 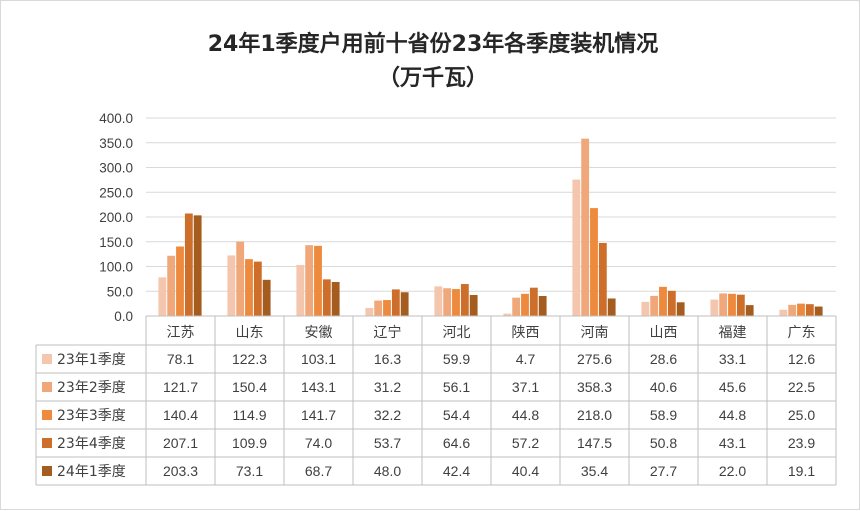 I want to click on data-label: 218.0, so click(x=594, y=415).